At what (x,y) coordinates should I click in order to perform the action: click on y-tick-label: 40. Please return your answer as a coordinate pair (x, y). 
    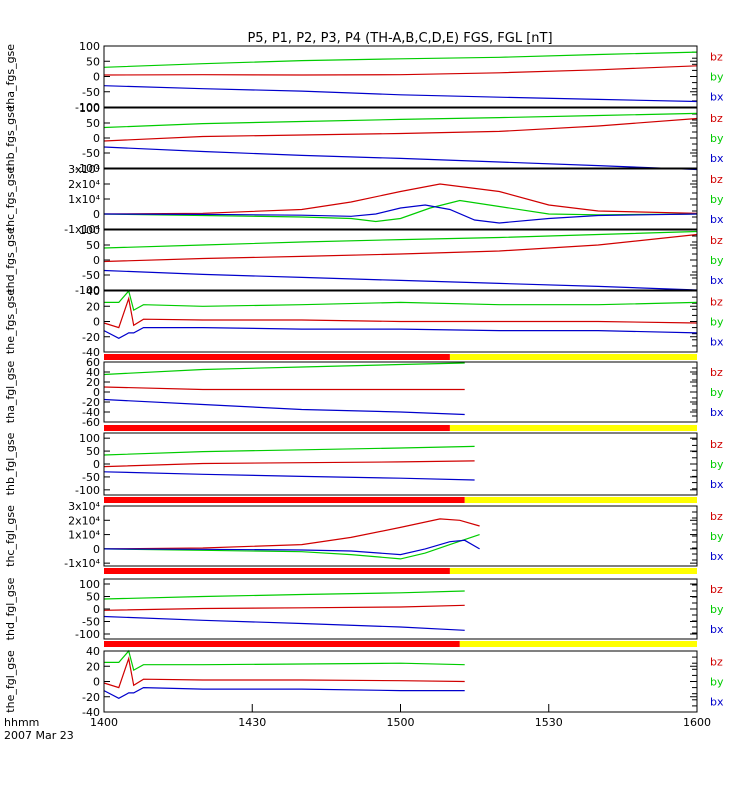
    Looking at the image, I should click on (93, 372).